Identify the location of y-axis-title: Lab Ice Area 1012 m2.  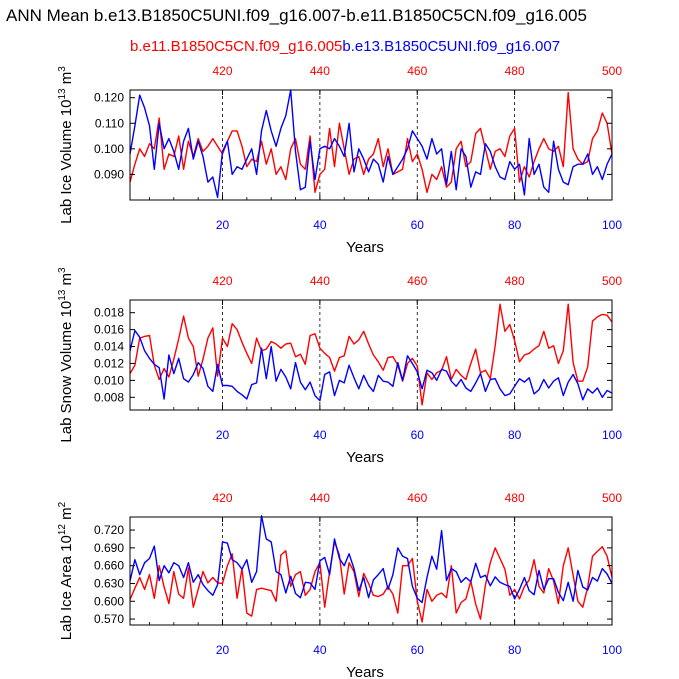
(66, 570).